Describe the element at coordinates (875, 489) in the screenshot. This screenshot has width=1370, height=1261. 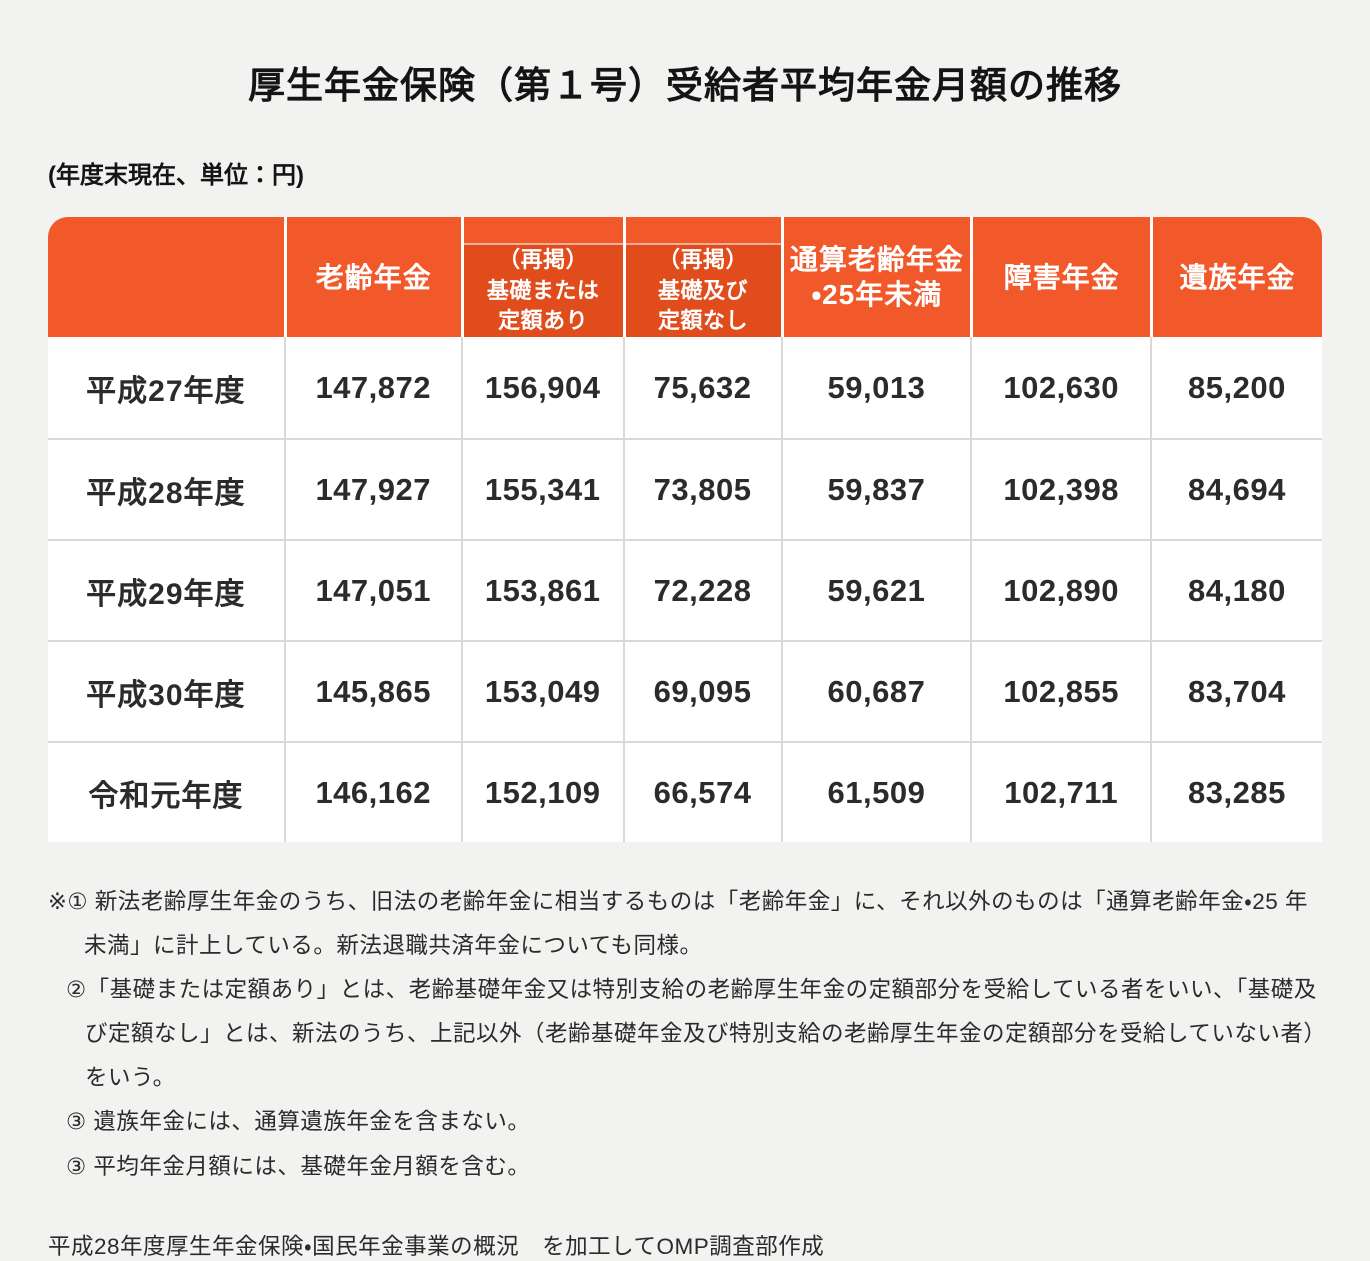
I see `cell-tsusan: 59,837` at that location.